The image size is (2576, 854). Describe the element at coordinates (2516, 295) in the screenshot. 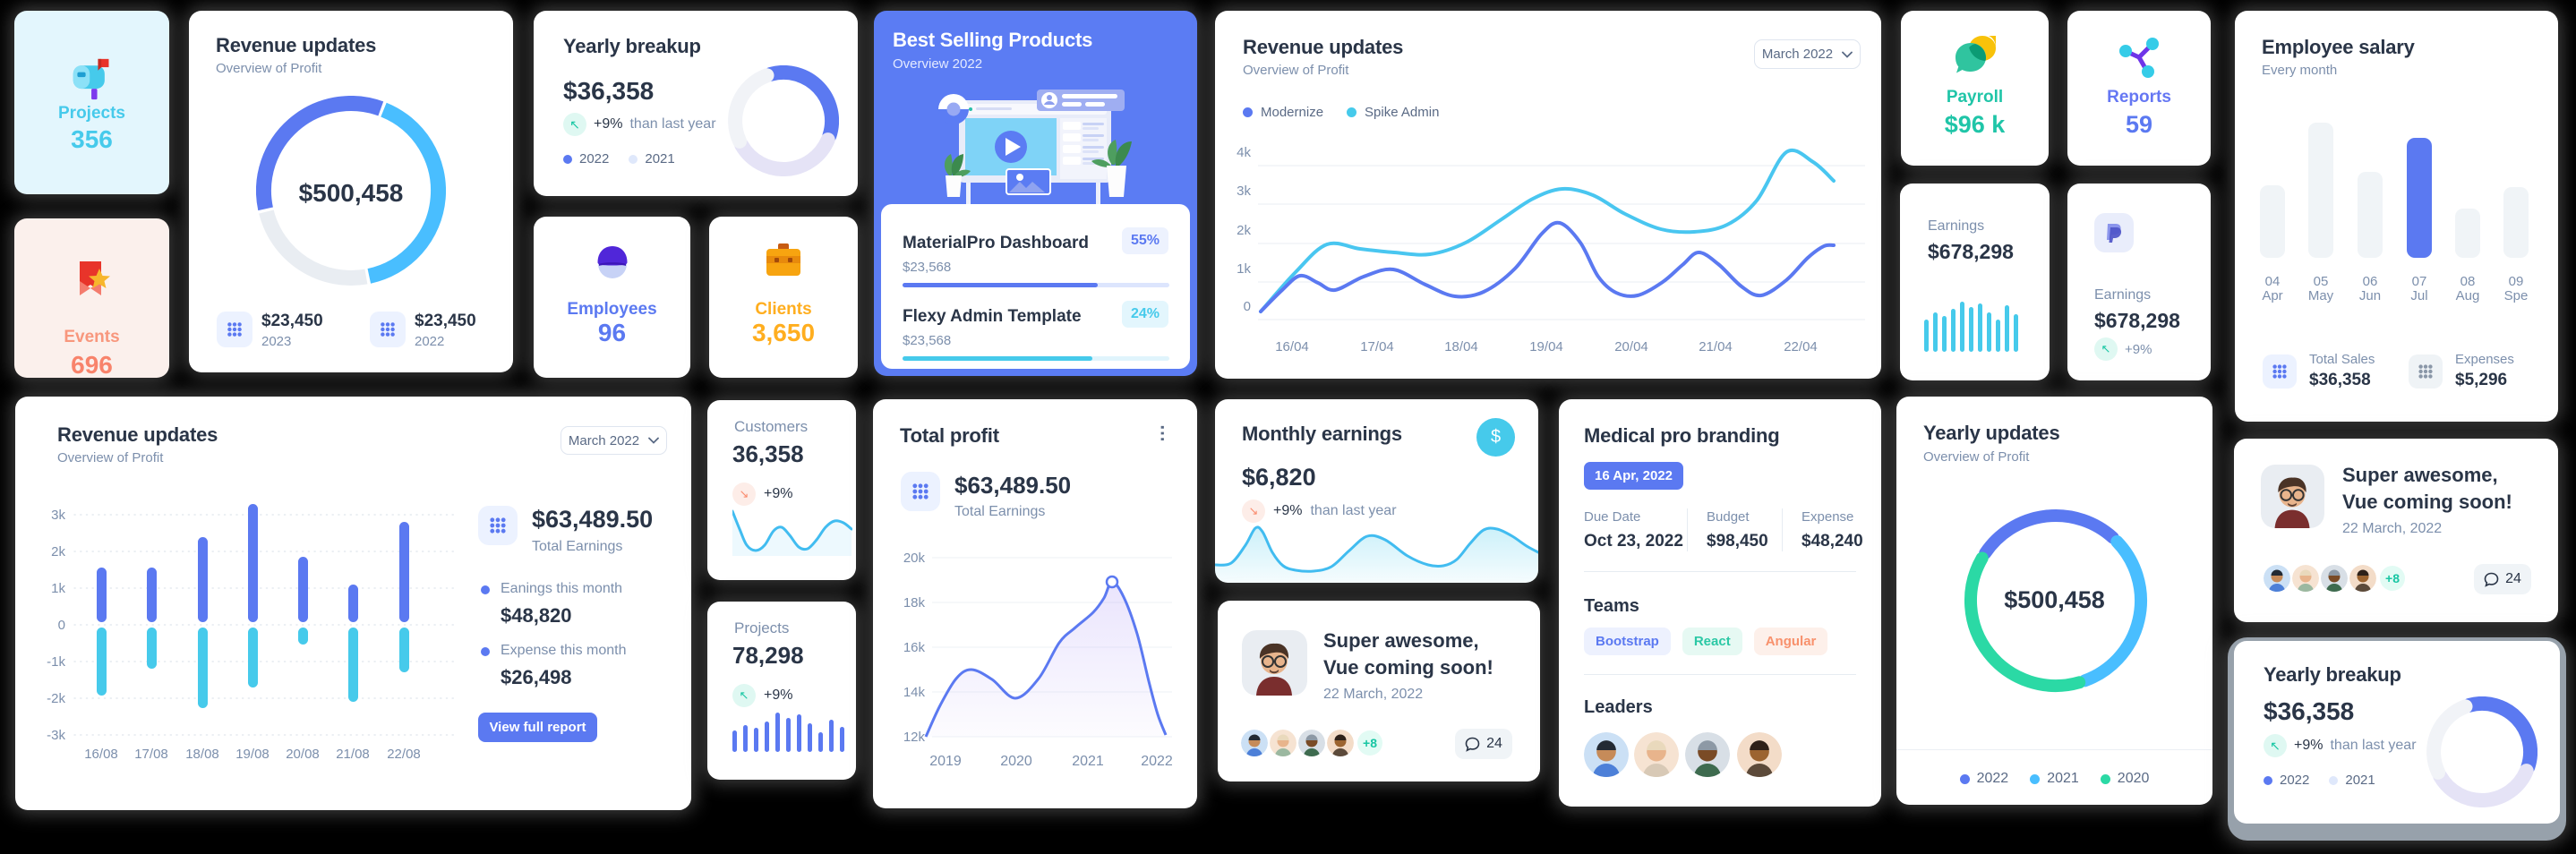

I see `svg-text: Spe` at that location.